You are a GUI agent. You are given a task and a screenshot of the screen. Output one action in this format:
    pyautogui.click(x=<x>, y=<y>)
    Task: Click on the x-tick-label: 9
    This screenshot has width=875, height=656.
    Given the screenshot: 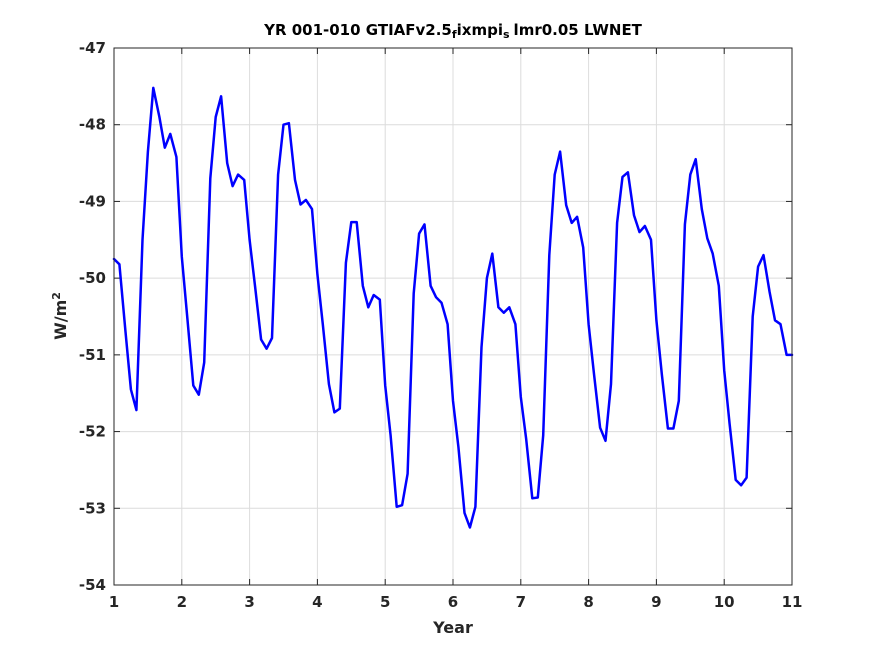 What is the action you would take?
    pyautogui.click(x=656, y=602)
    